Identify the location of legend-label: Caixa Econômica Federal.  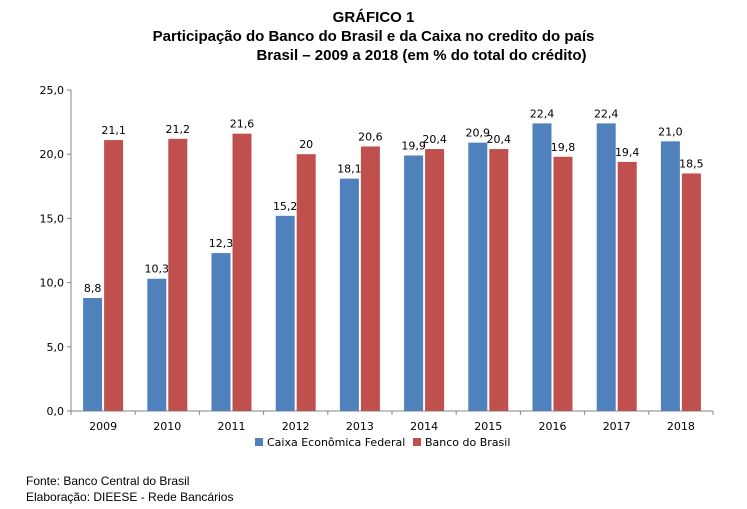
(336, 442).